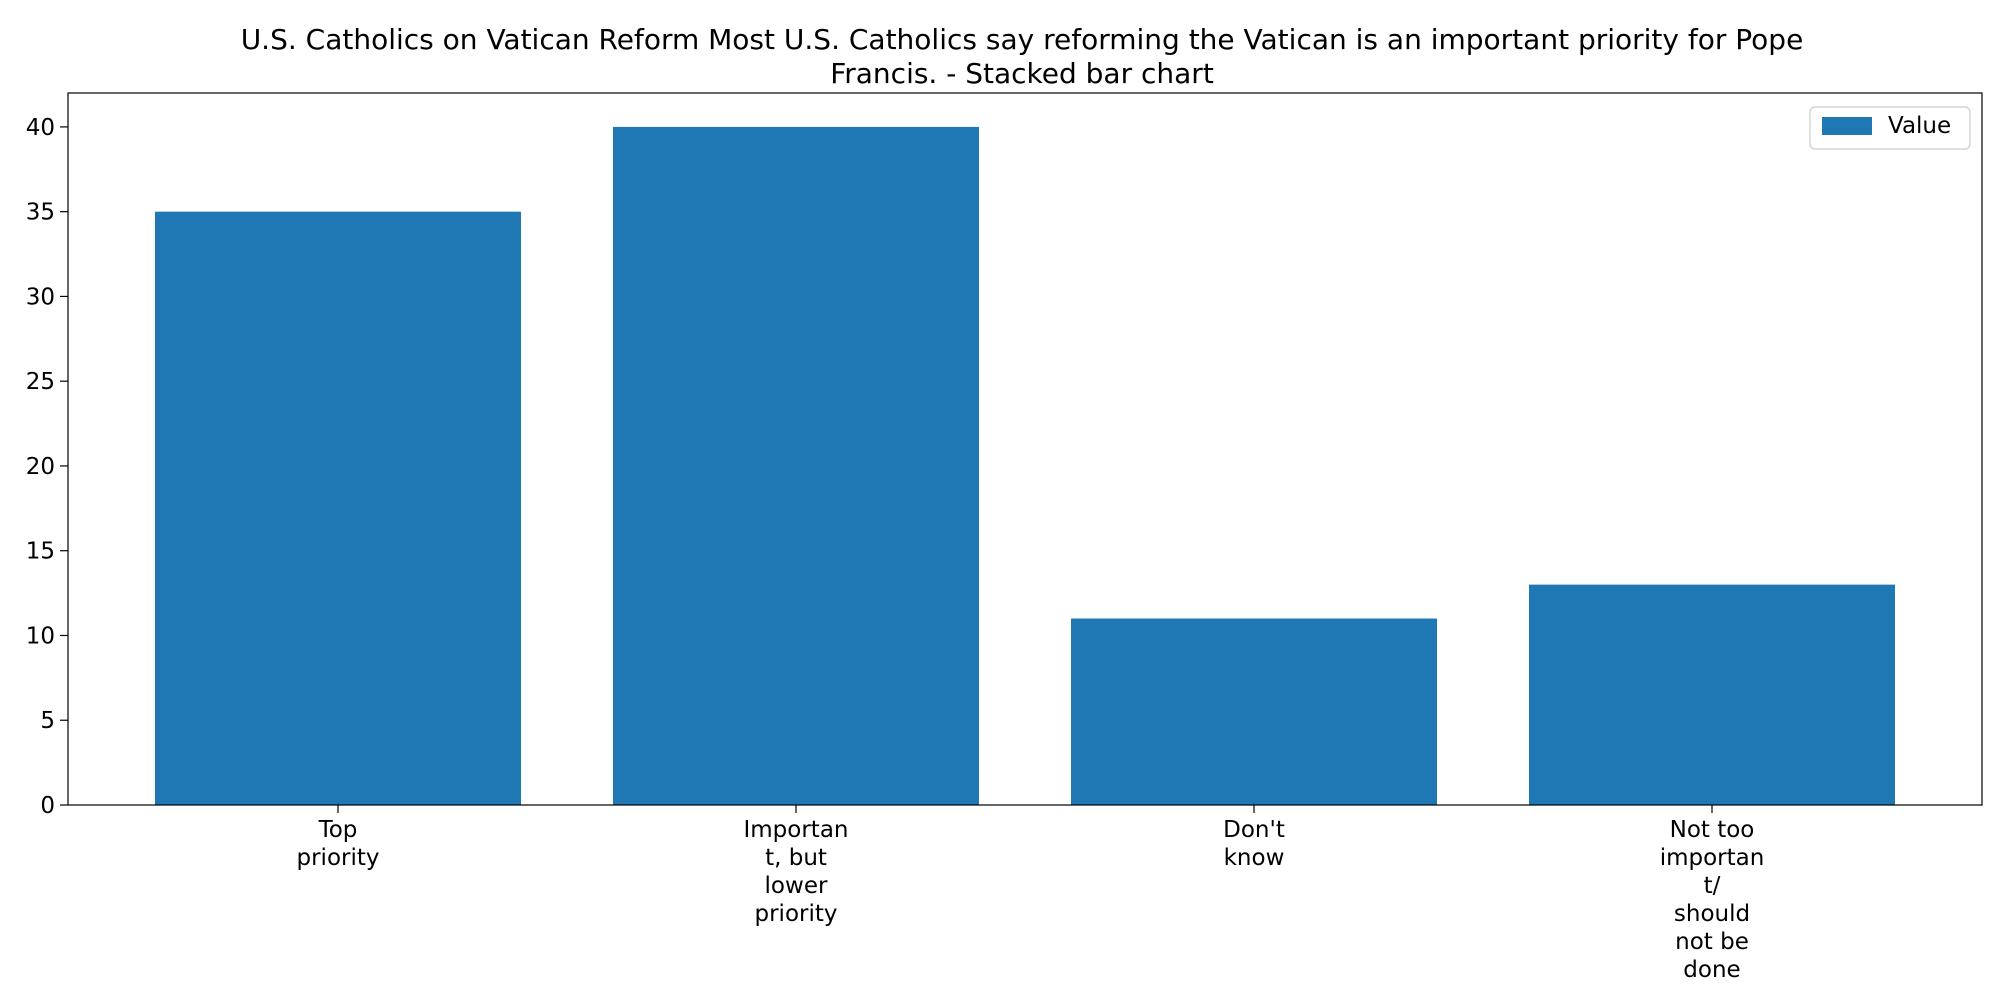 Image resolution: width=2000 pixels, height=1000 pixels. I want to click on y-tick-label: 35, so click(40, 213).